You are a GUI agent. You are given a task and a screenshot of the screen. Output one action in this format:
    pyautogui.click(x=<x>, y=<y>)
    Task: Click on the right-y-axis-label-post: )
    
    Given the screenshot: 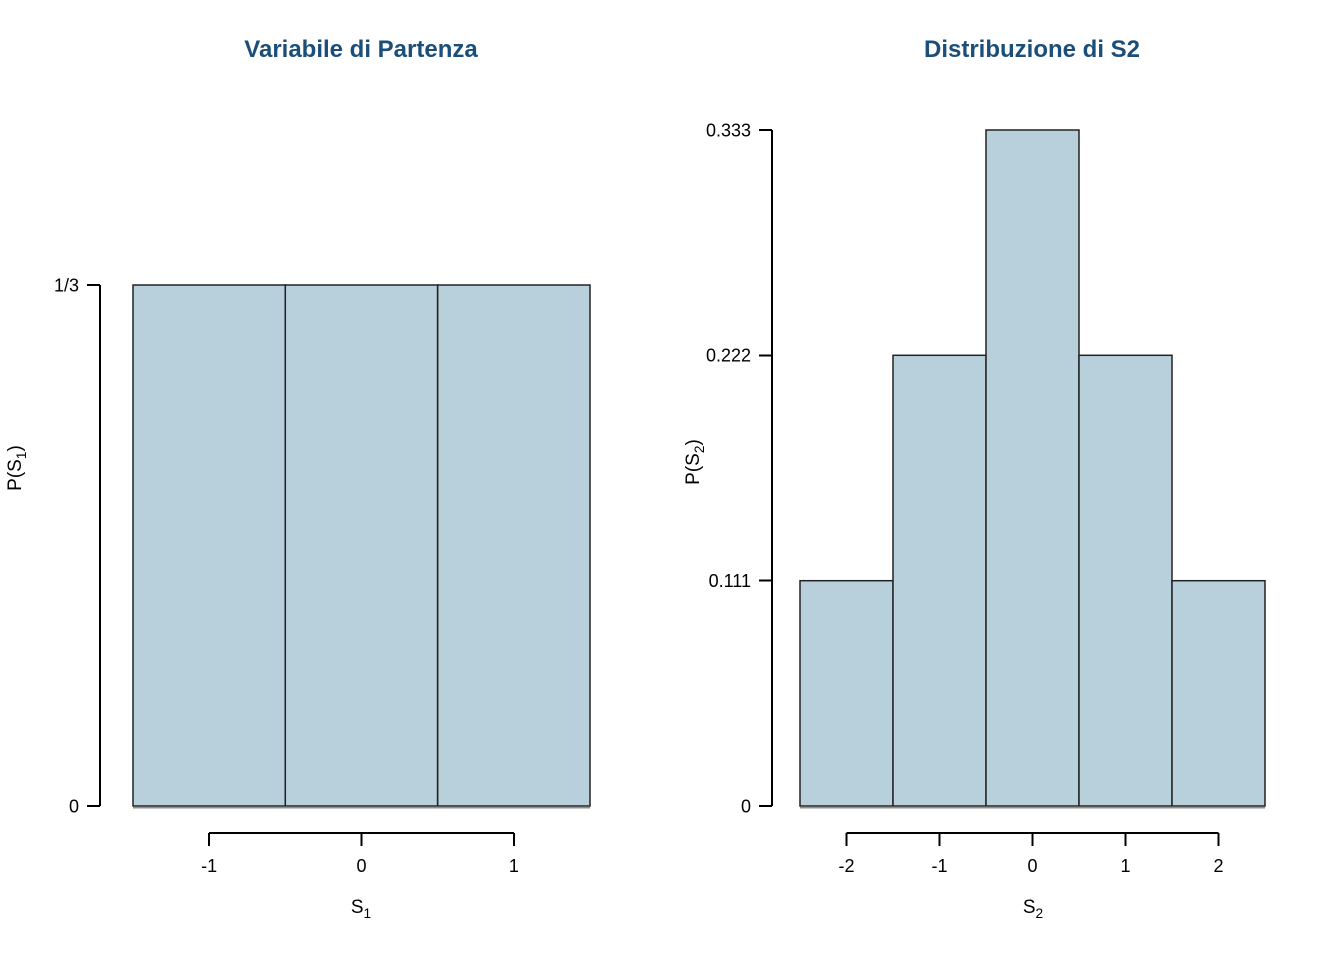 What is the action you would take?
    pyautogui.click(x=693, y=442)
    